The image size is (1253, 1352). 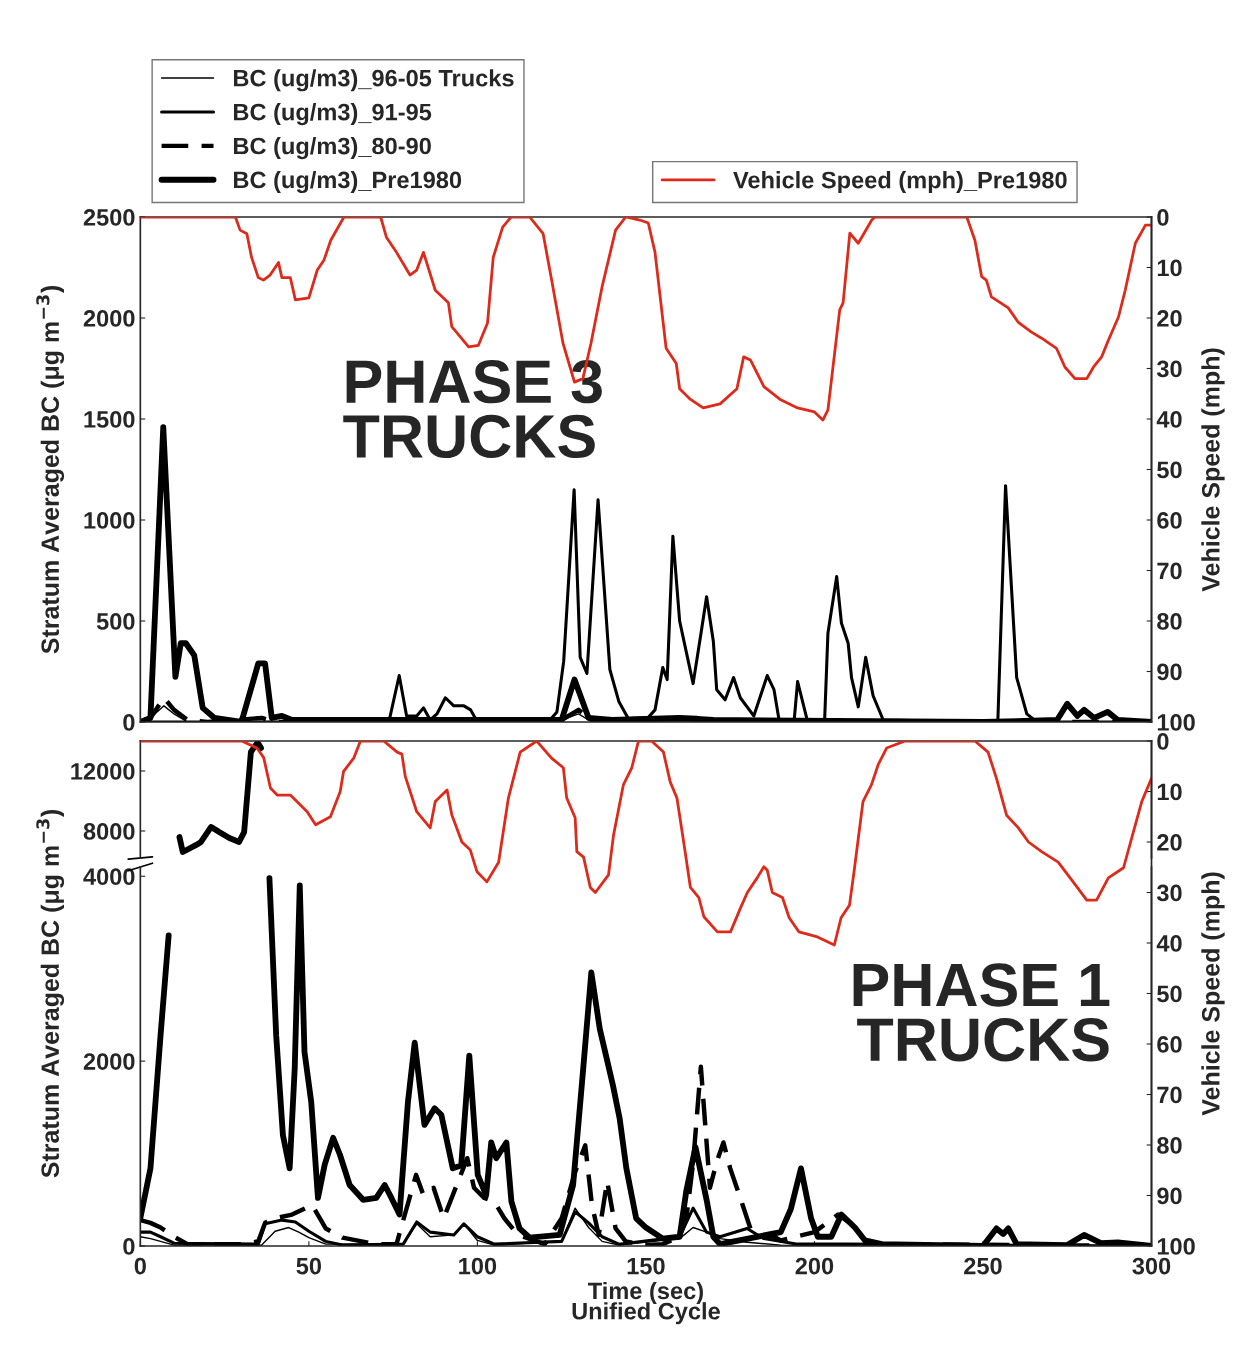 What do you see at coordinates (109, 520) in the screenshot?
I see `y-tick-label: 1000` at bounding box center [109, 520].